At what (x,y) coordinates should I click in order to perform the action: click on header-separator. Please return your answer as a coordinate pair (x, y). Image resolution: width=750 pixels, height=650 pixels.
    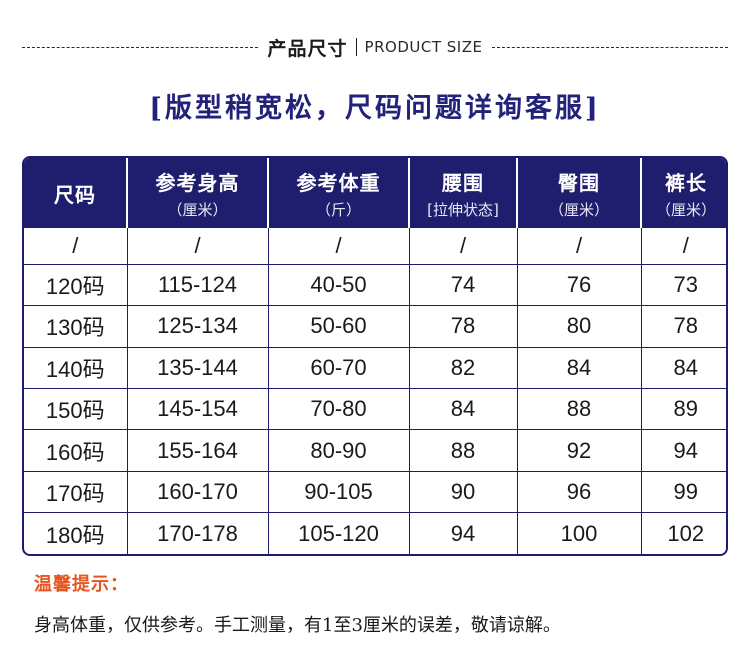
    Looking at the image, I should click on (356, 47).